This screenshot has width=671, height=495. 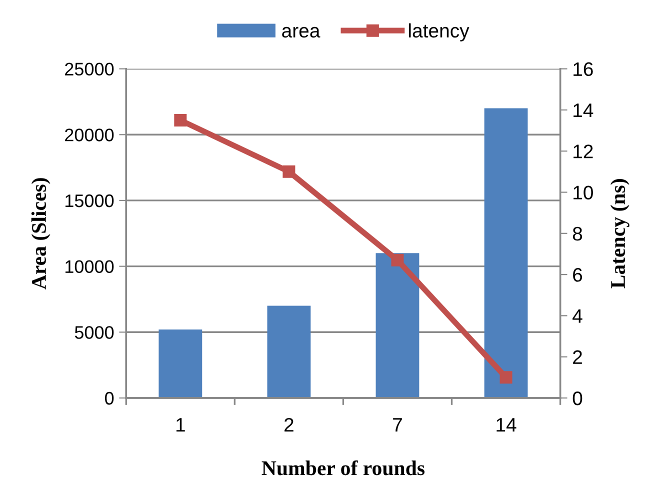 I want to click on y-tick-label: 0, so click(x=109, y=398).